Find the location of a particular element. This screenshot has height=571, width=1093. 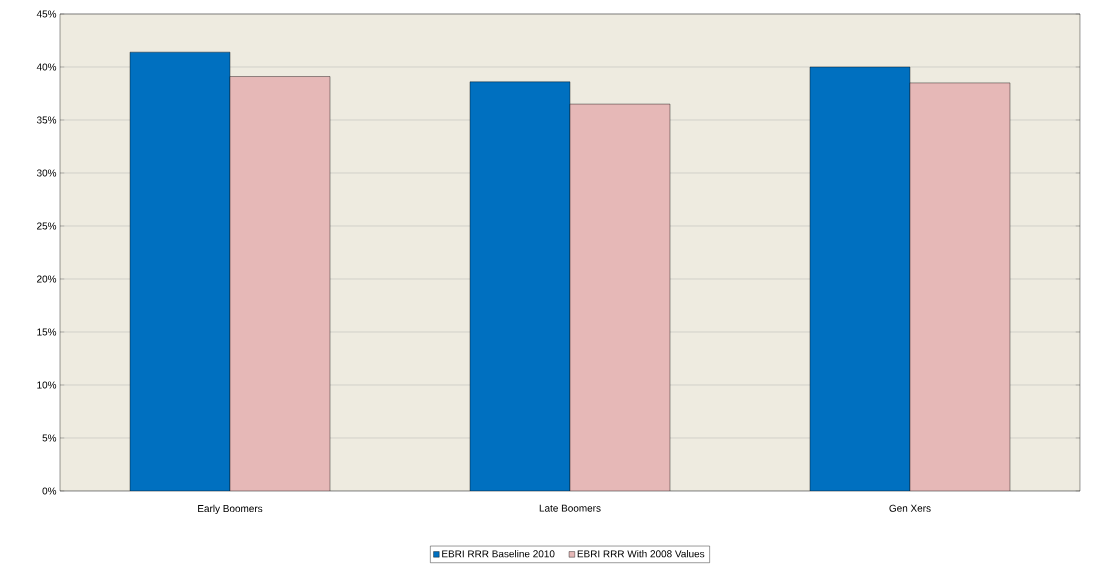

x-tick-label: Late Boomers is located at coordinates (570, 508).